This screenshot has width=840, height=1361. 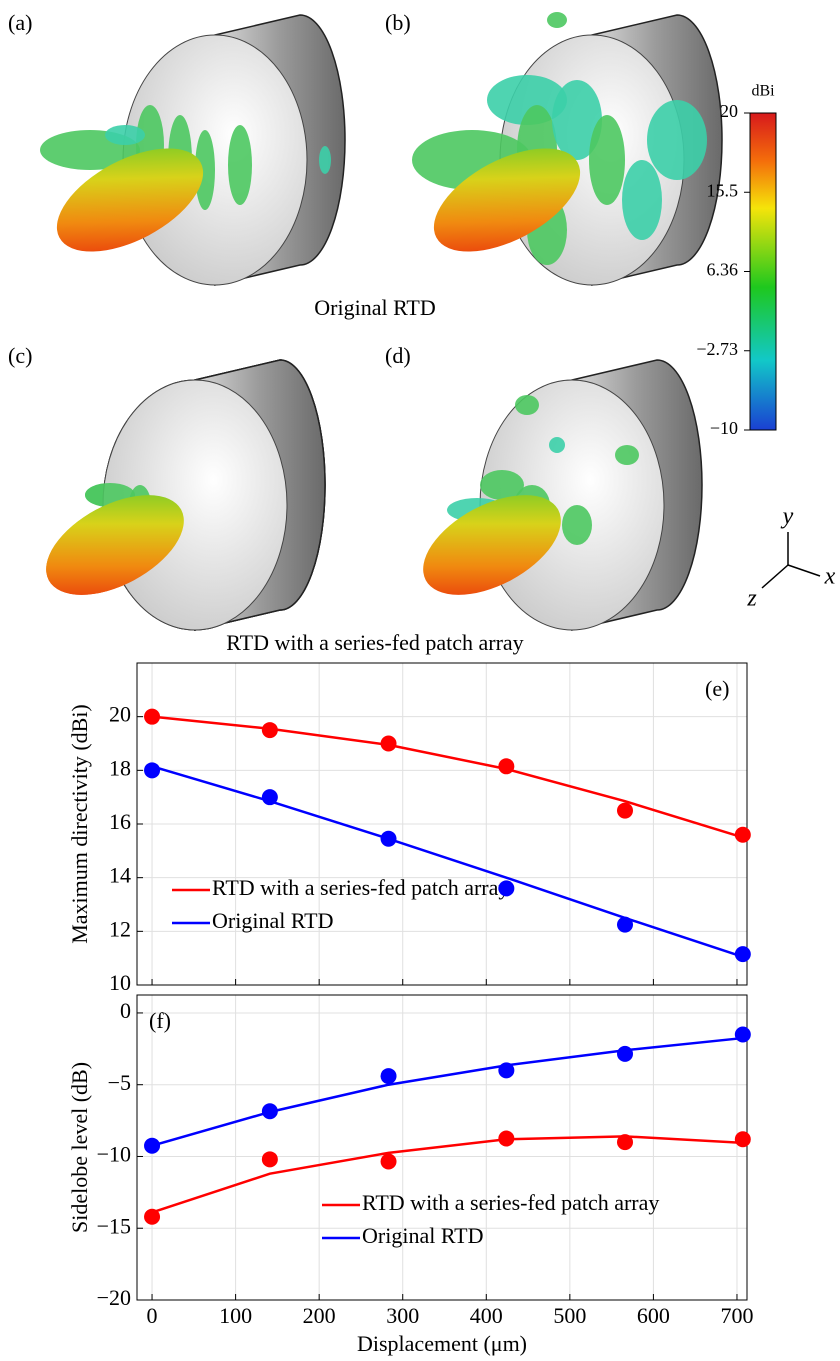 What do you see at coordinates (442, 1343) in the screenshot?
I see `x-axis-label: Displacement (μm)` at bounding box center [442, 1343].